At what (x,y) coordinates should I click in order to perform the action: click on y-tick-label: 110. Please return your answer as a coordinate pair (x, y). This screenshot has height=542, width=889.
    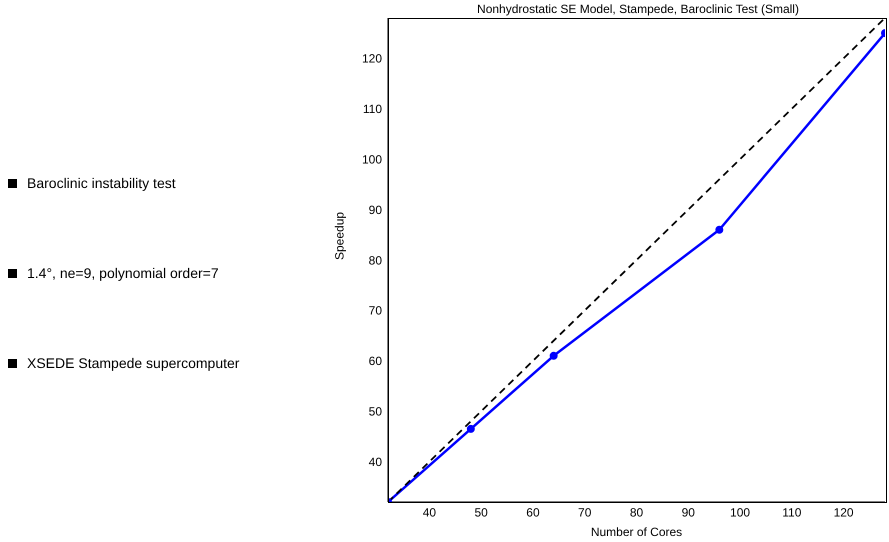
    Looking at the image, I should click on (372, 109).